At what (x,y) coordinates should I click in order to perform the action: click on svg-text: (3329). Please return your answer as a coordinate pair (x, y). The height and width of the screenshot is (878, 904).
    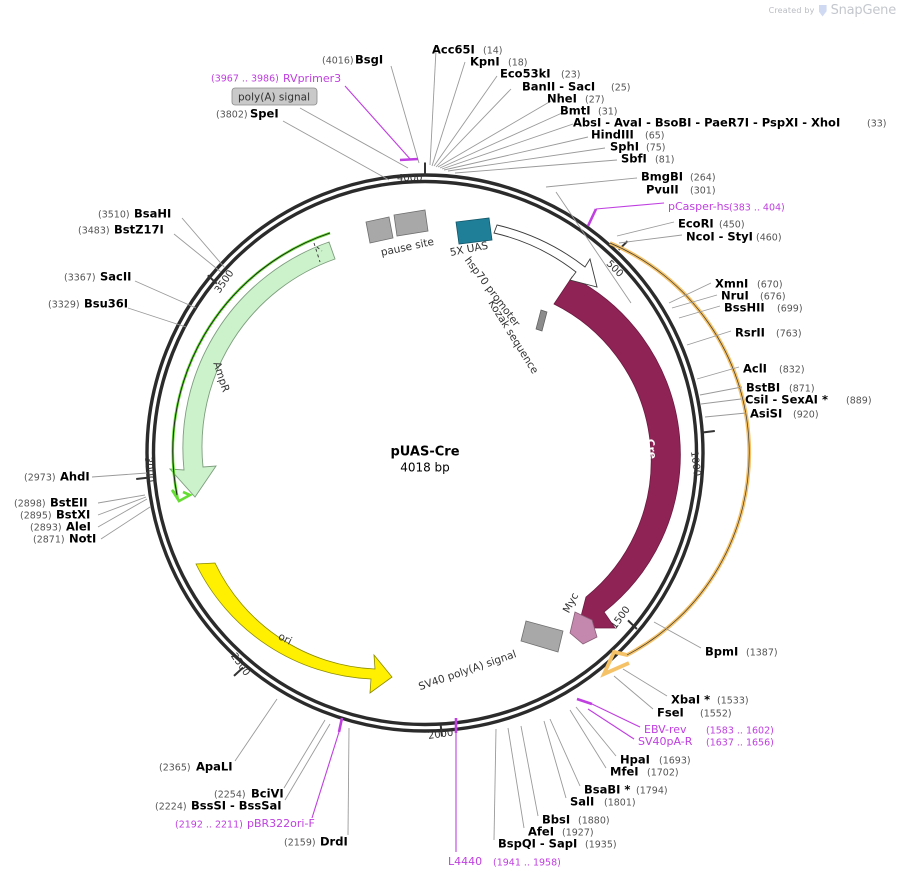
    Looking at the image, I should click on (64, 305).